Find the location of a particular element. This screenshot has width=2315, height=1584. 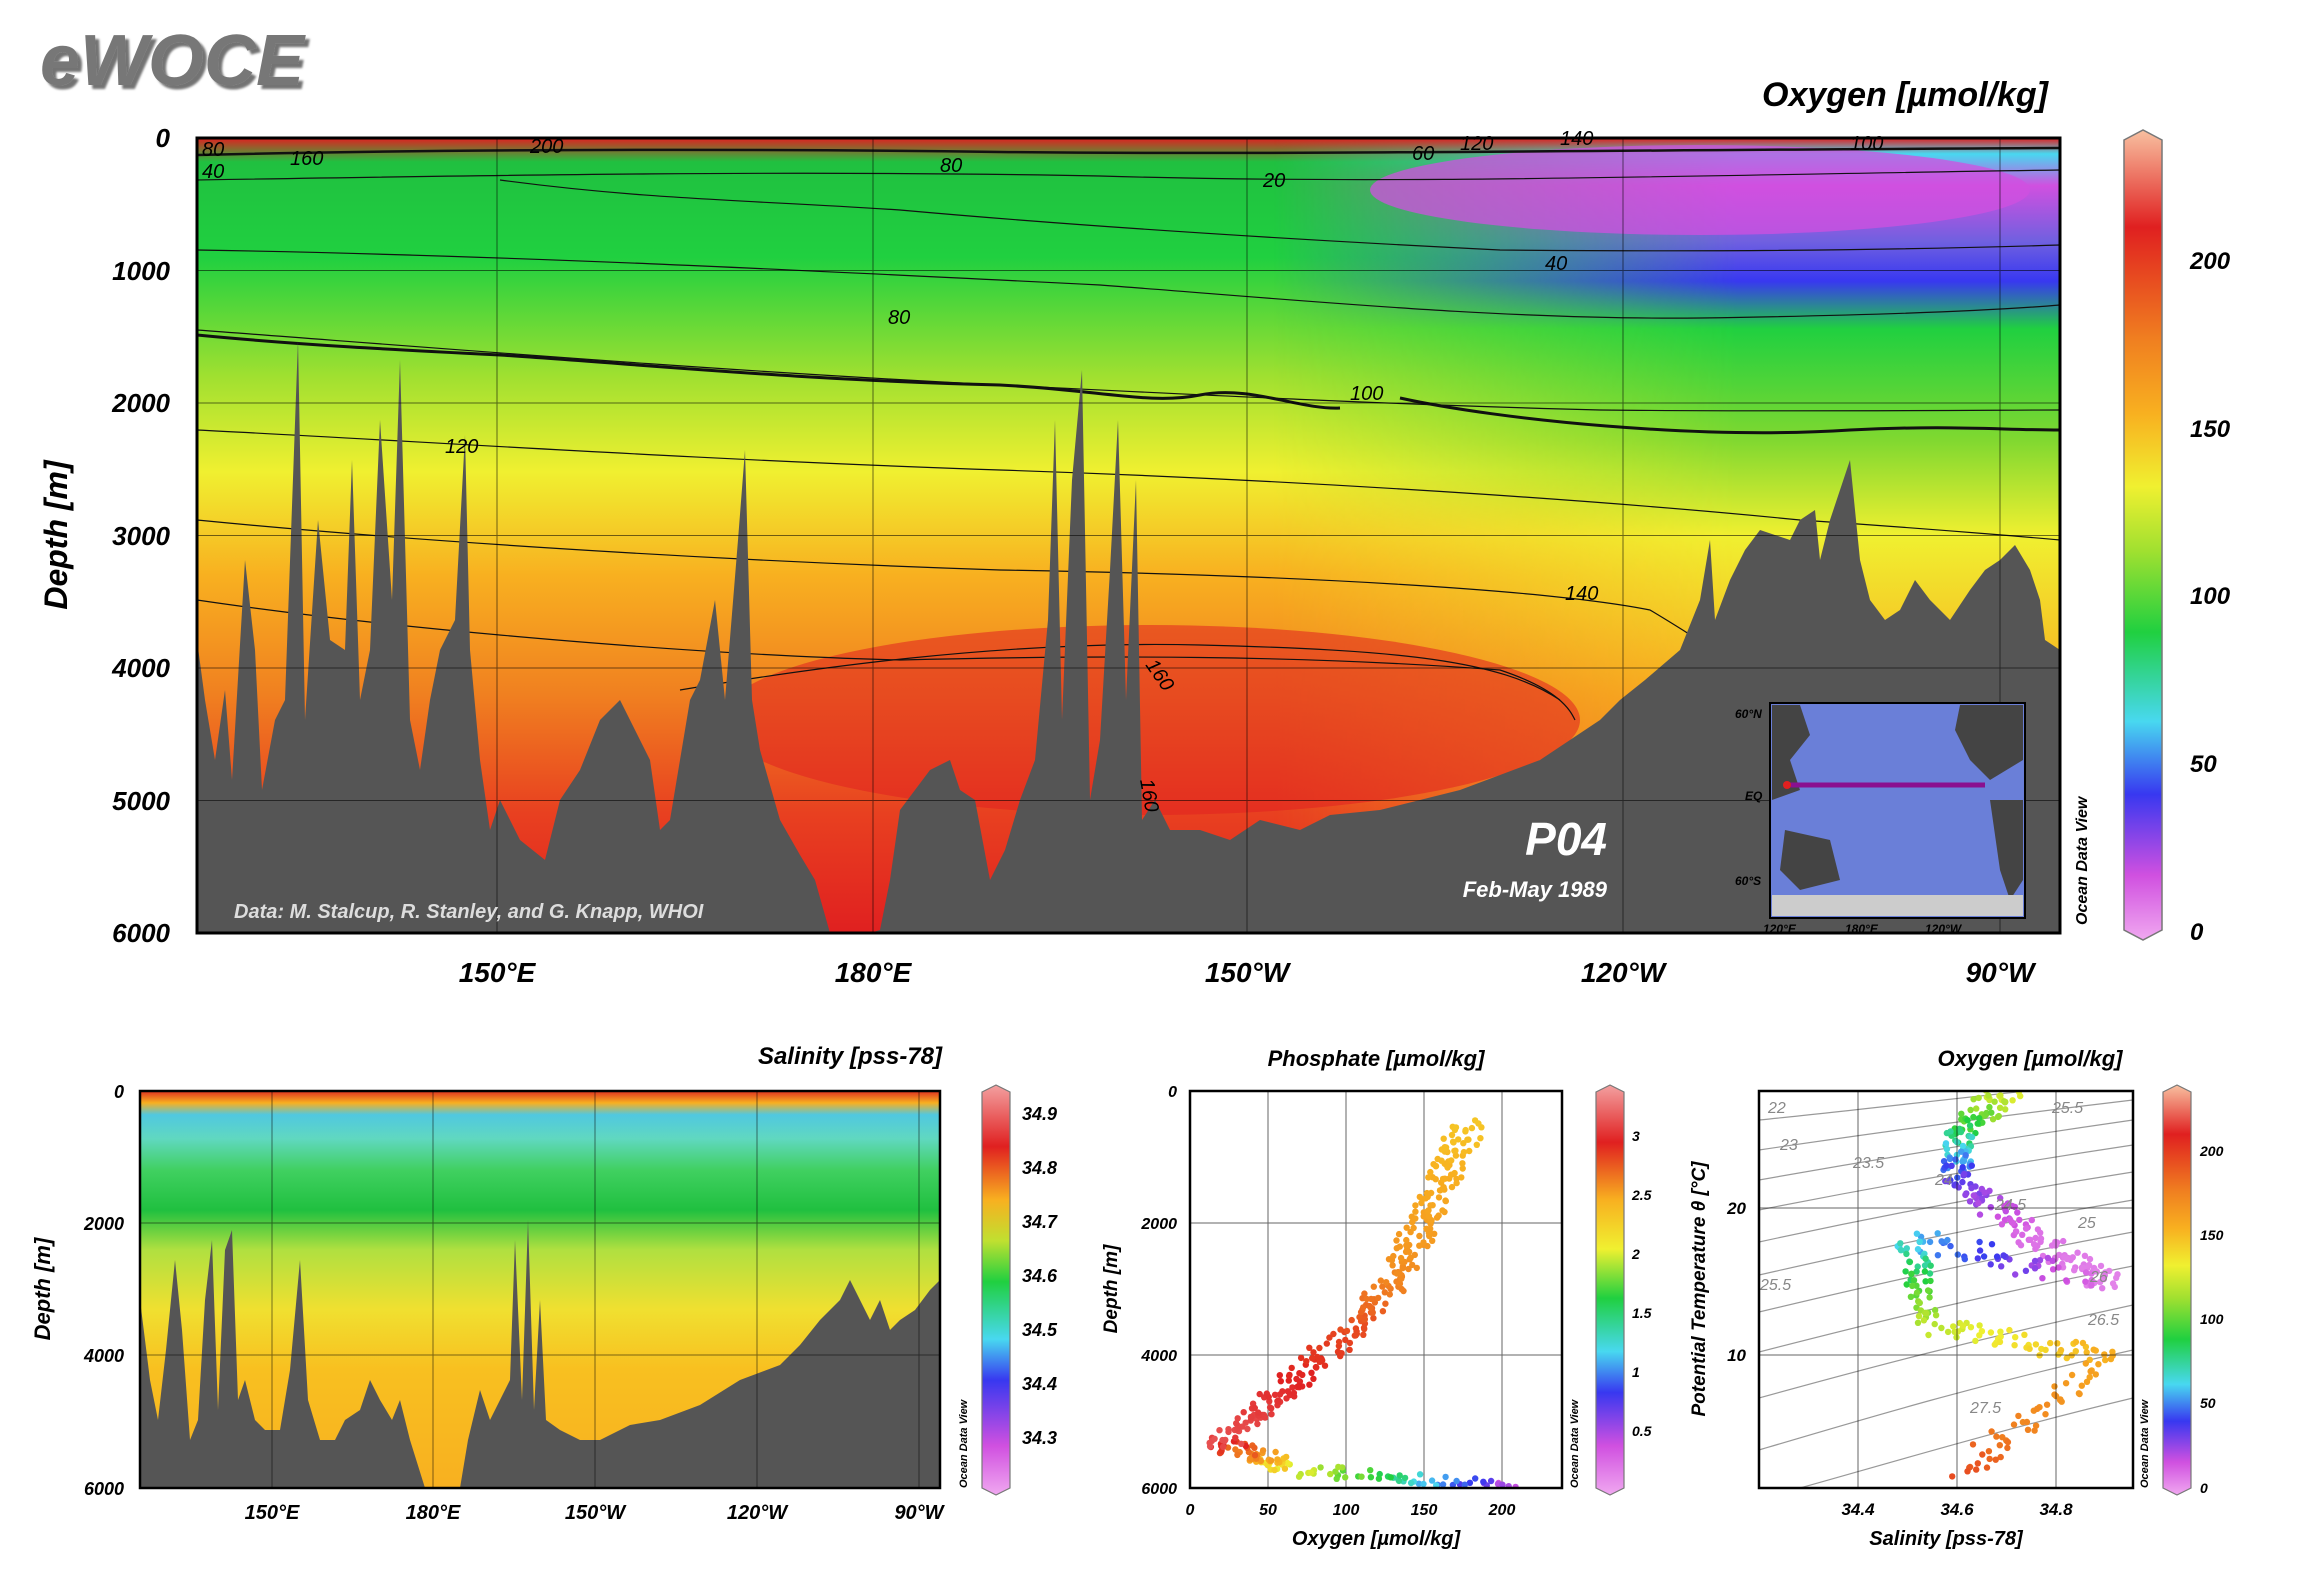

cruise-date: Feb-May 1989 is located at coordinates (1535, 889).